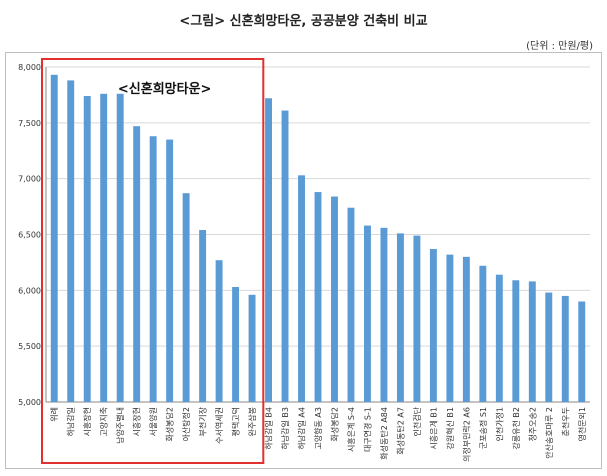  I want to click on x-category-label: 남양주별내, so click(120, 425).